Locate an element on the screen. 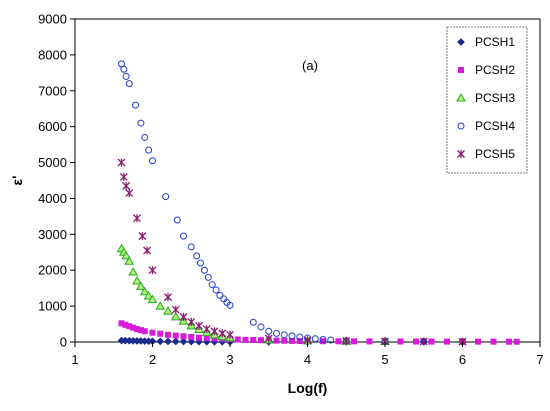 This screenshot has width=550, height=411. y-tick-label: 1000 is located at coordinates (52, 306).